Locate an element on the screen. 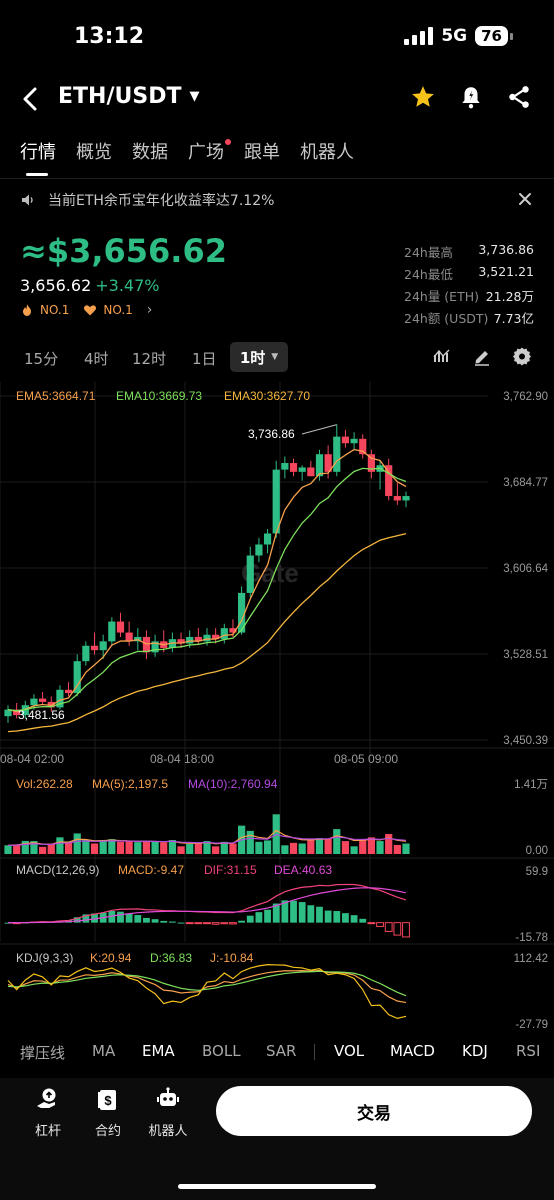 This screenshot has width=554, height=1200. period-4h: 4时 is located at coordinates (96, 359).